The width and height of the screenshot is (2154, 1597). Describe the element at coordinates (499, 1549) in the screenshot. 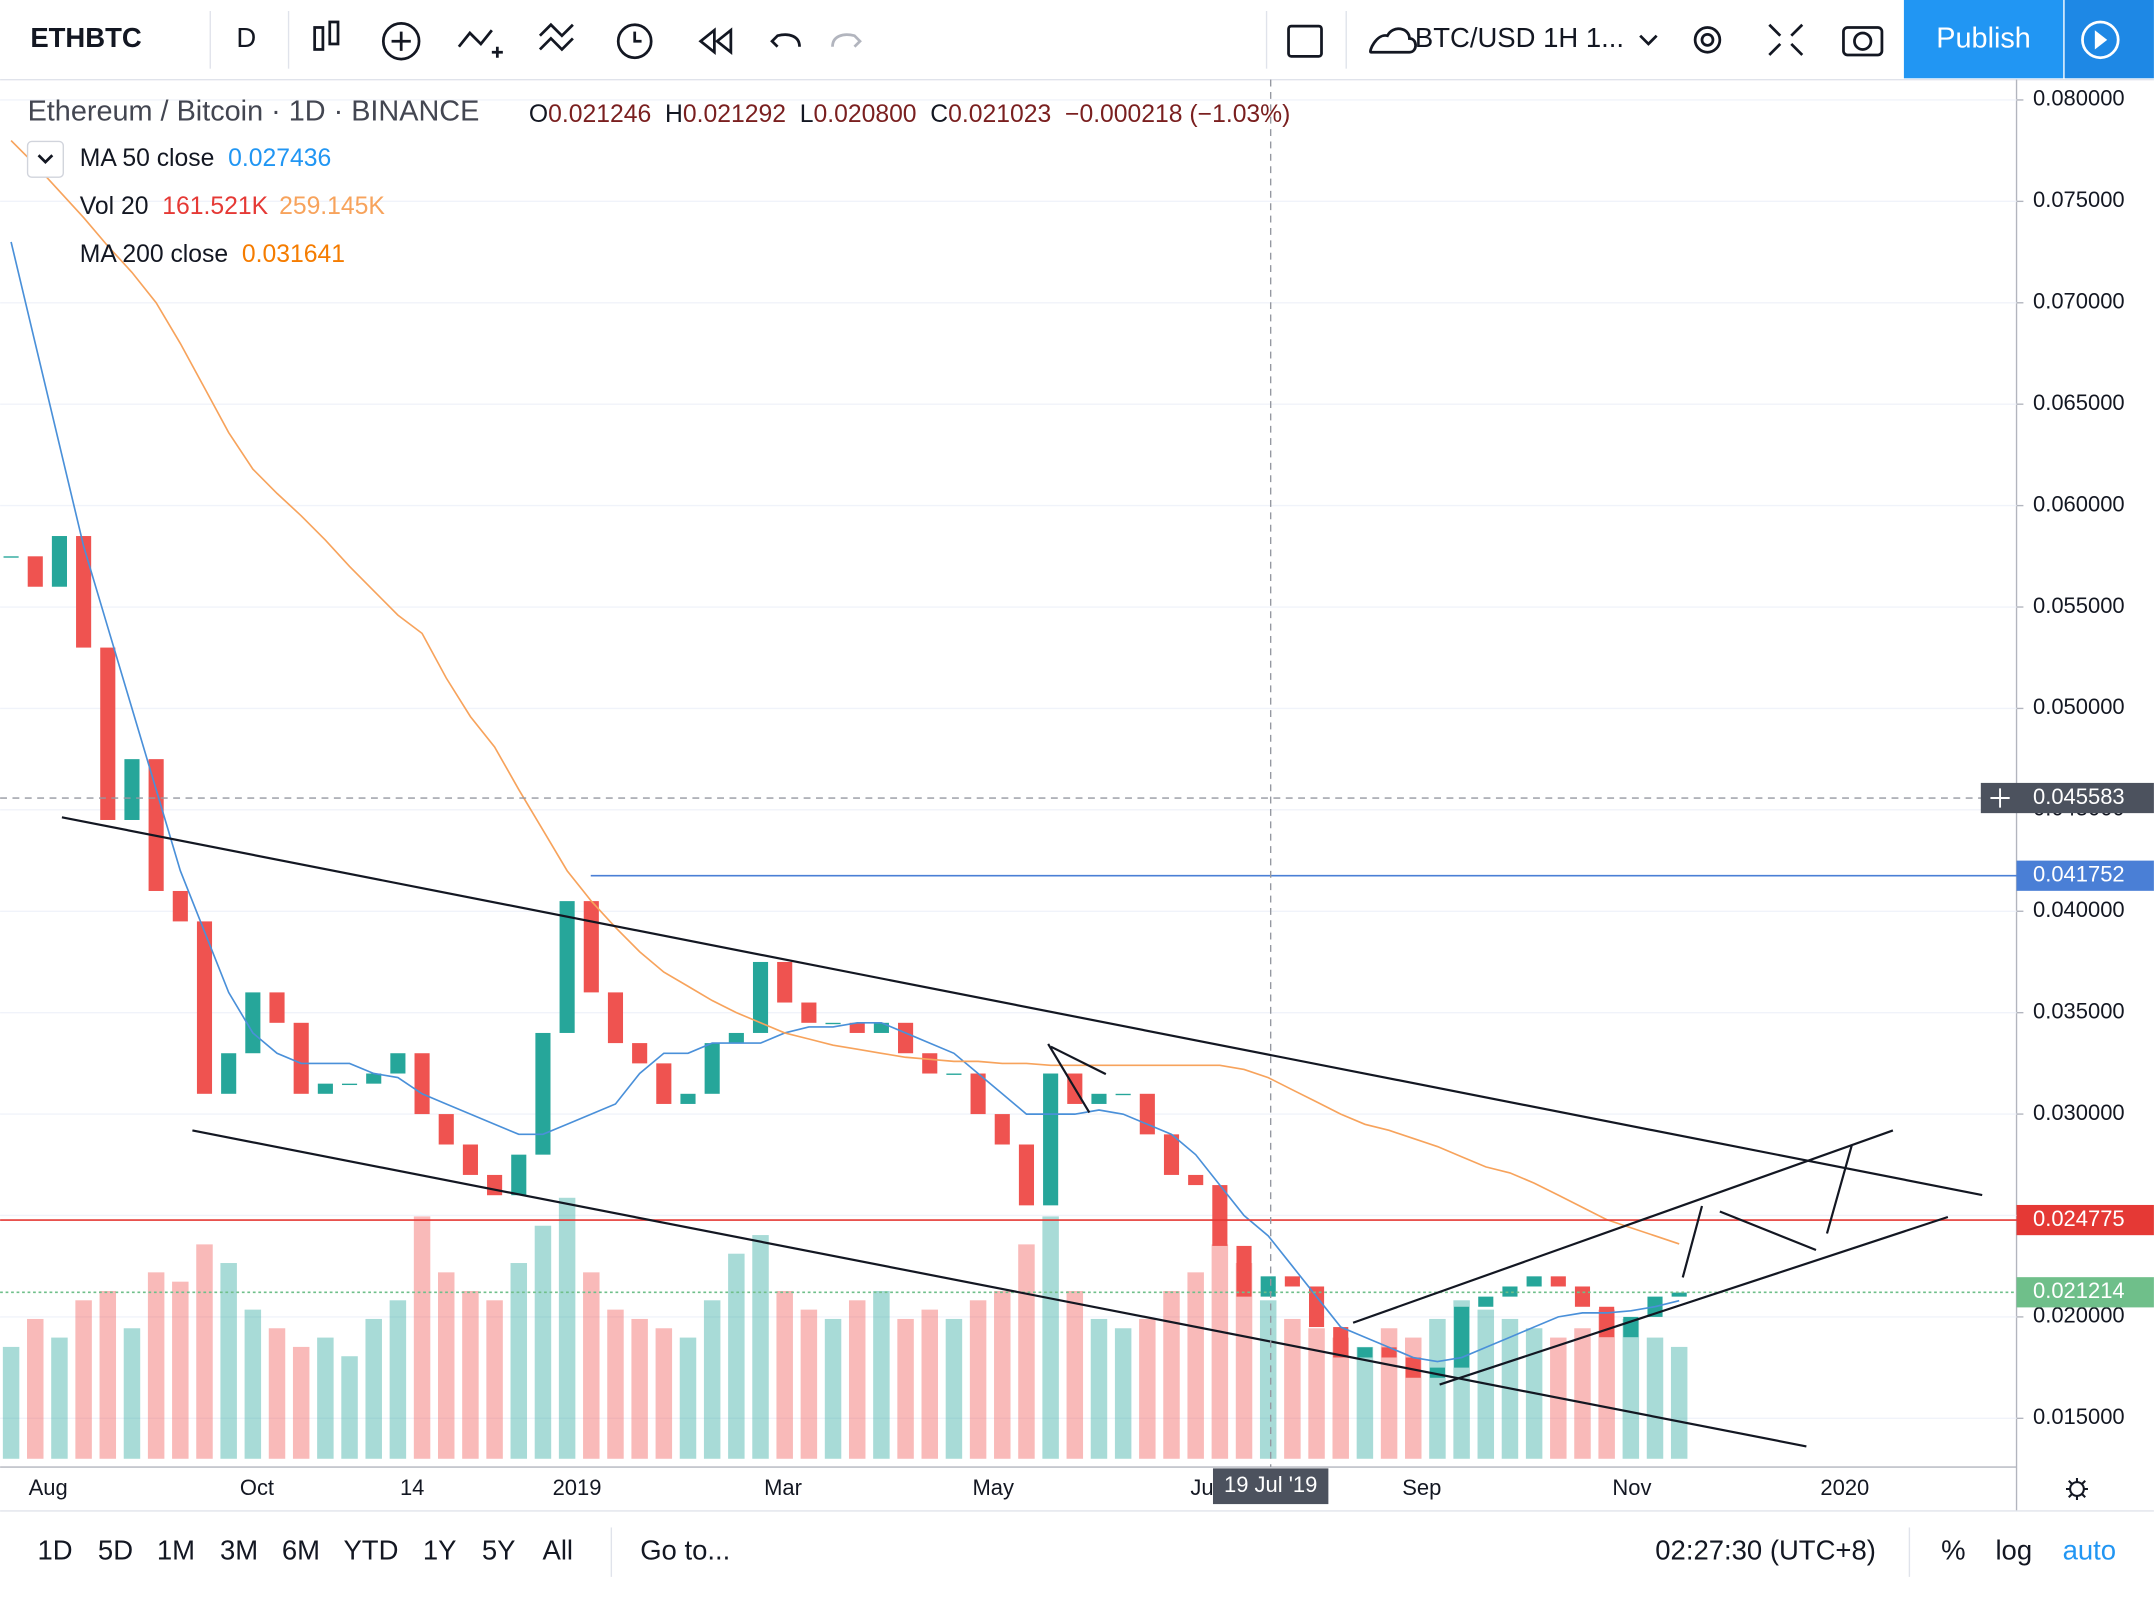

I see `range-button: 5Y` at that location.